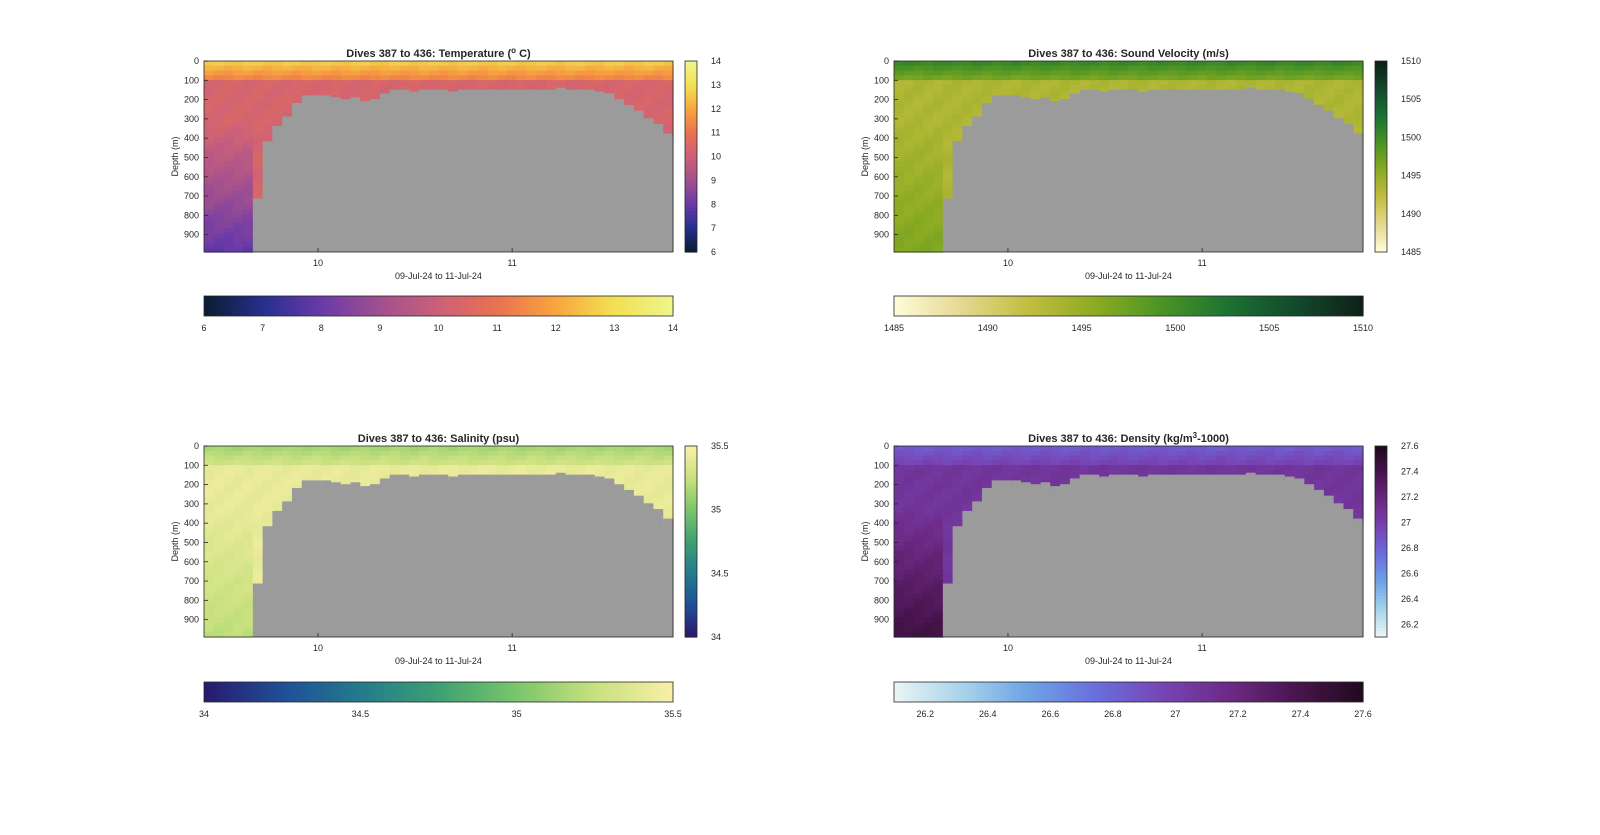 The height and width of the screenshot is (835, 1600). What do you see at coordinates (1201, 263) in the screenshot?
I see `x-tick-label: 11` at bounding box center [1201, 263].